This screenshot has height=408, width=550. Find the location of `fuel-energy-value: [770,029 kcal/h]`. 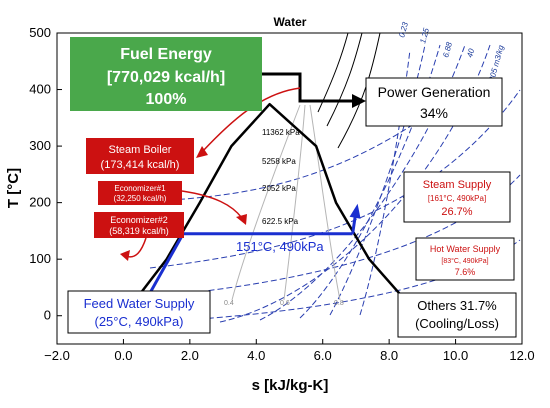

fuel-energy-value: [770,029 kcal/h] is located at coordinates (166, 77).